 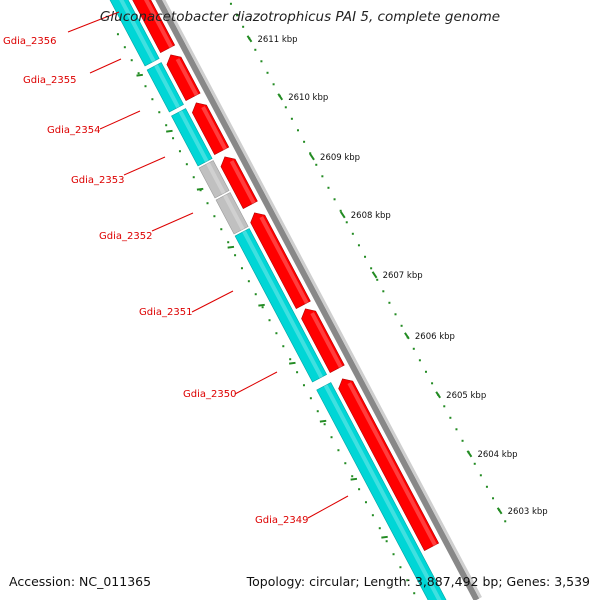 What do you see at coordinates (466, 396) in the screenshot?
I see `scale-label: 2605 kbp` at bounding box center [466, 396].